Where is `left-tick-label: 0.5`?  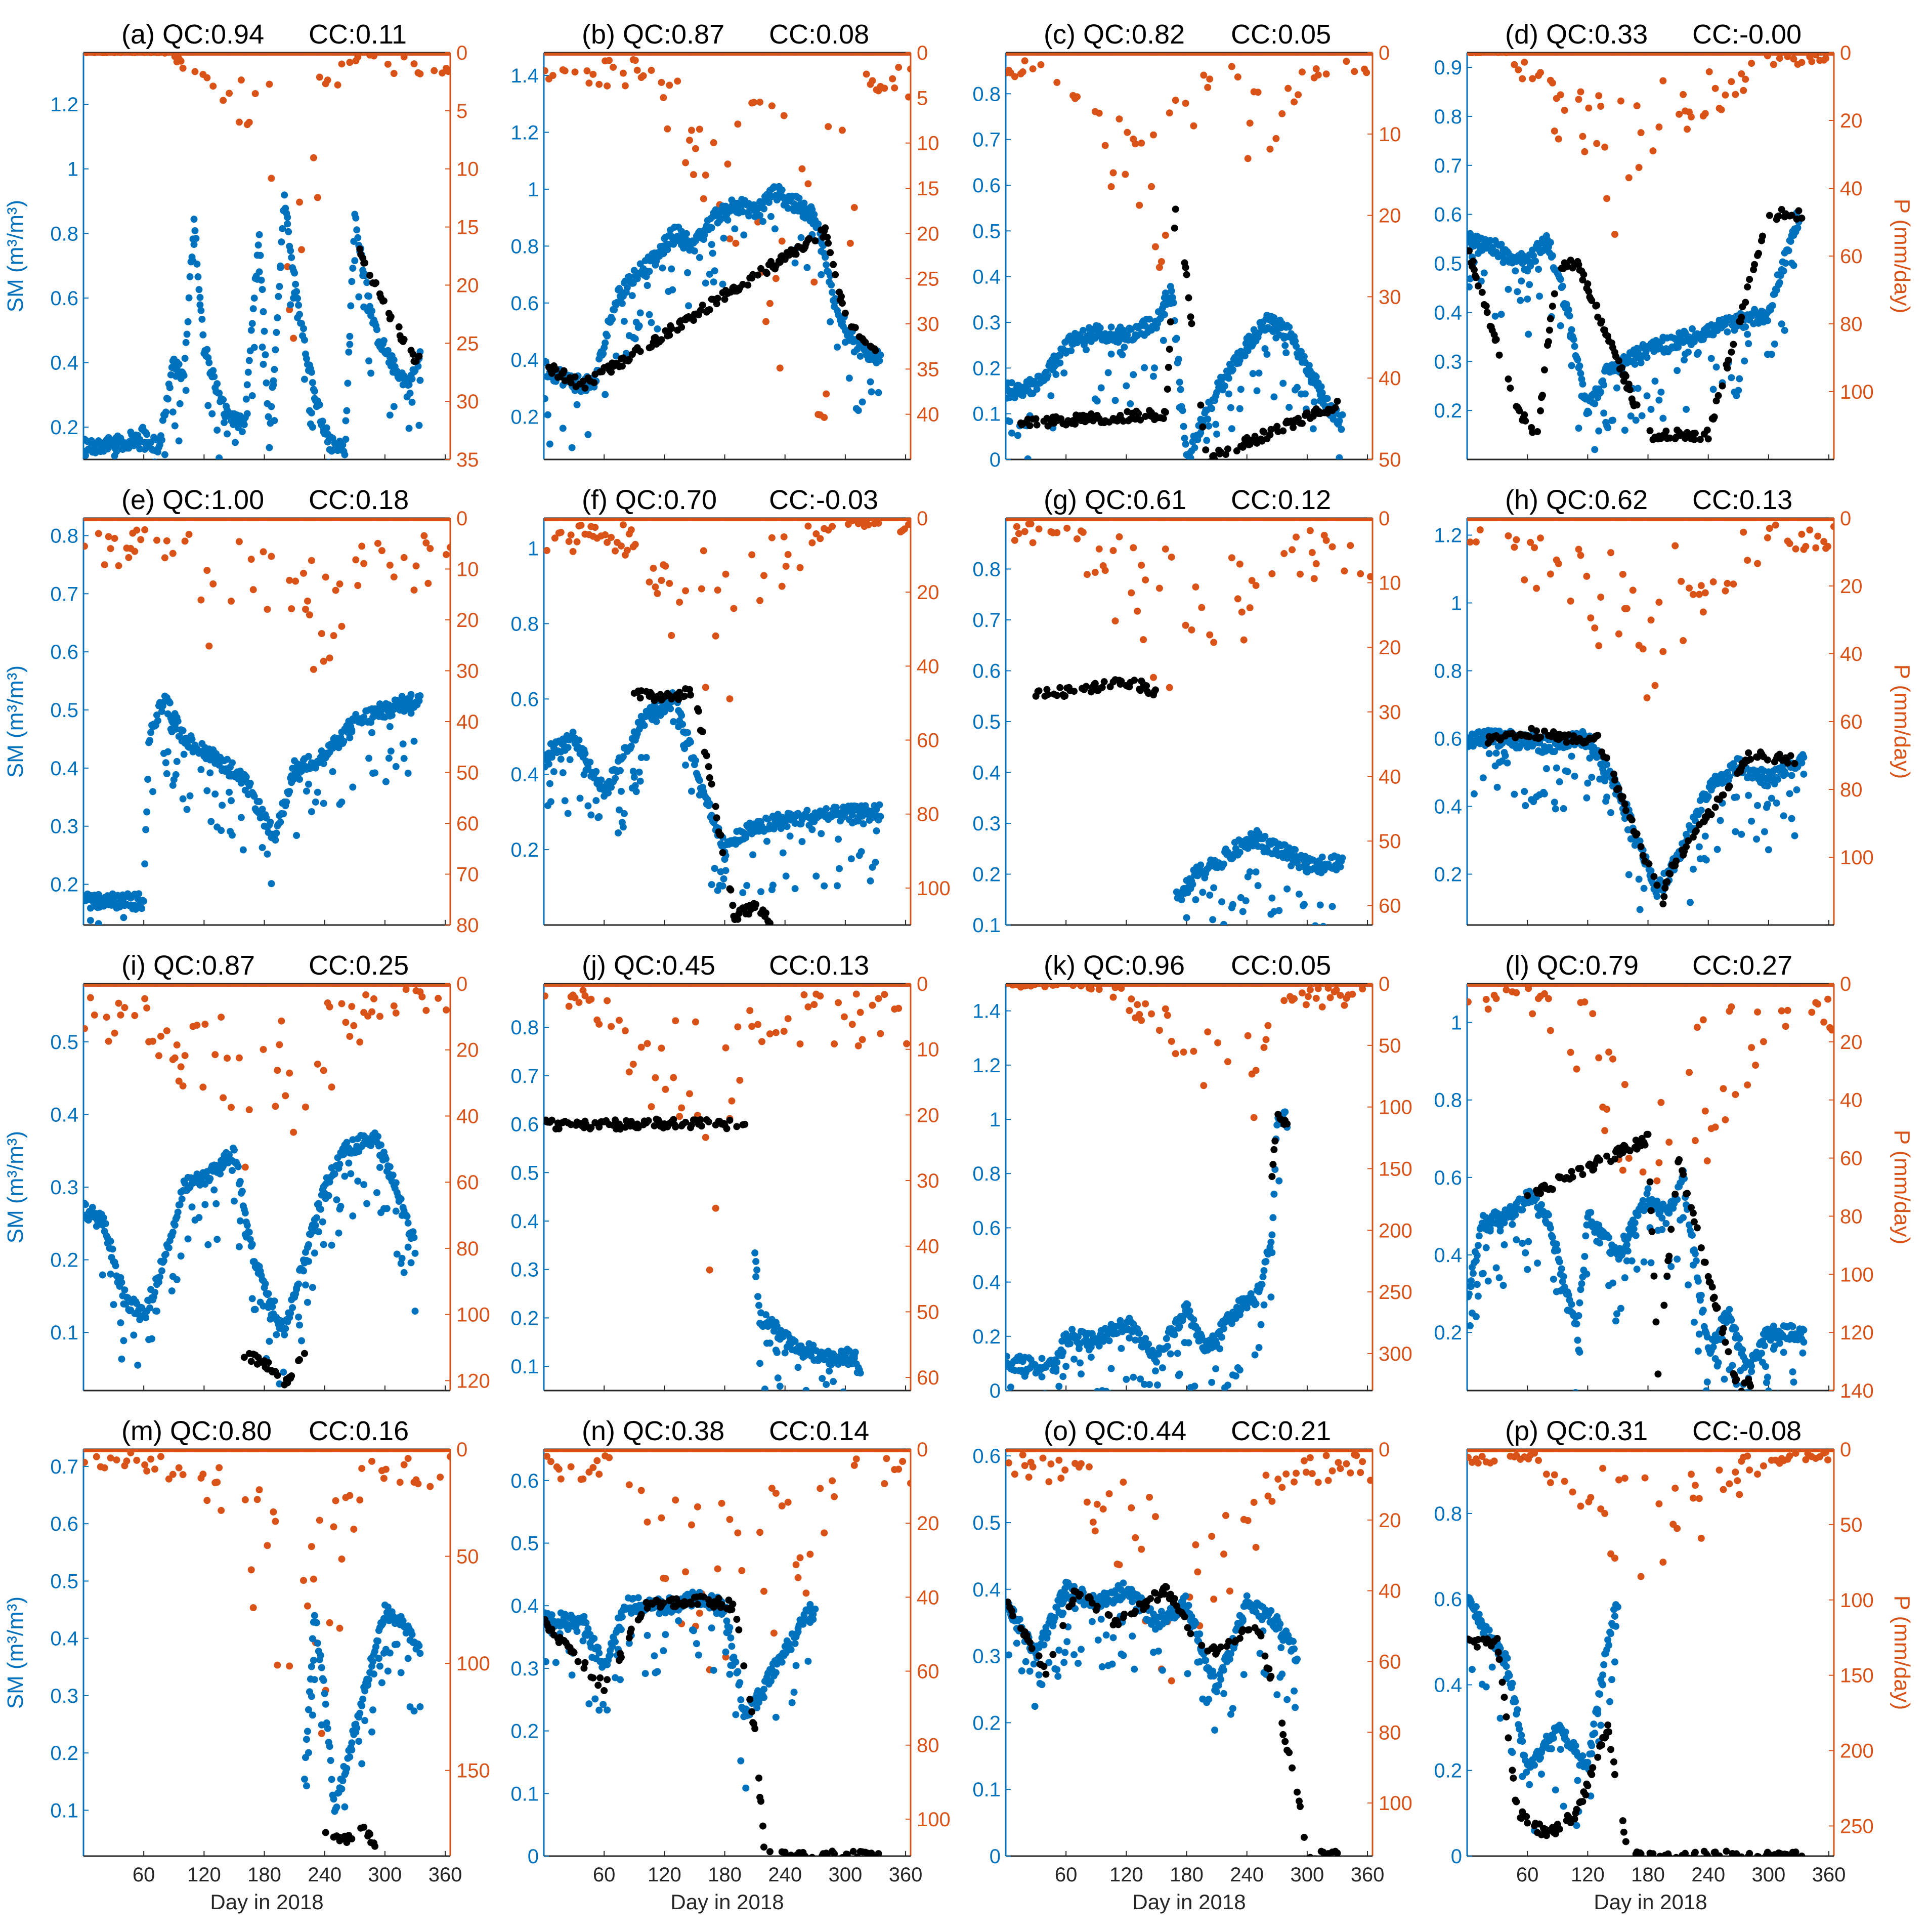
left-tick-label: 0.5 is located at coordinates (1448, 264).